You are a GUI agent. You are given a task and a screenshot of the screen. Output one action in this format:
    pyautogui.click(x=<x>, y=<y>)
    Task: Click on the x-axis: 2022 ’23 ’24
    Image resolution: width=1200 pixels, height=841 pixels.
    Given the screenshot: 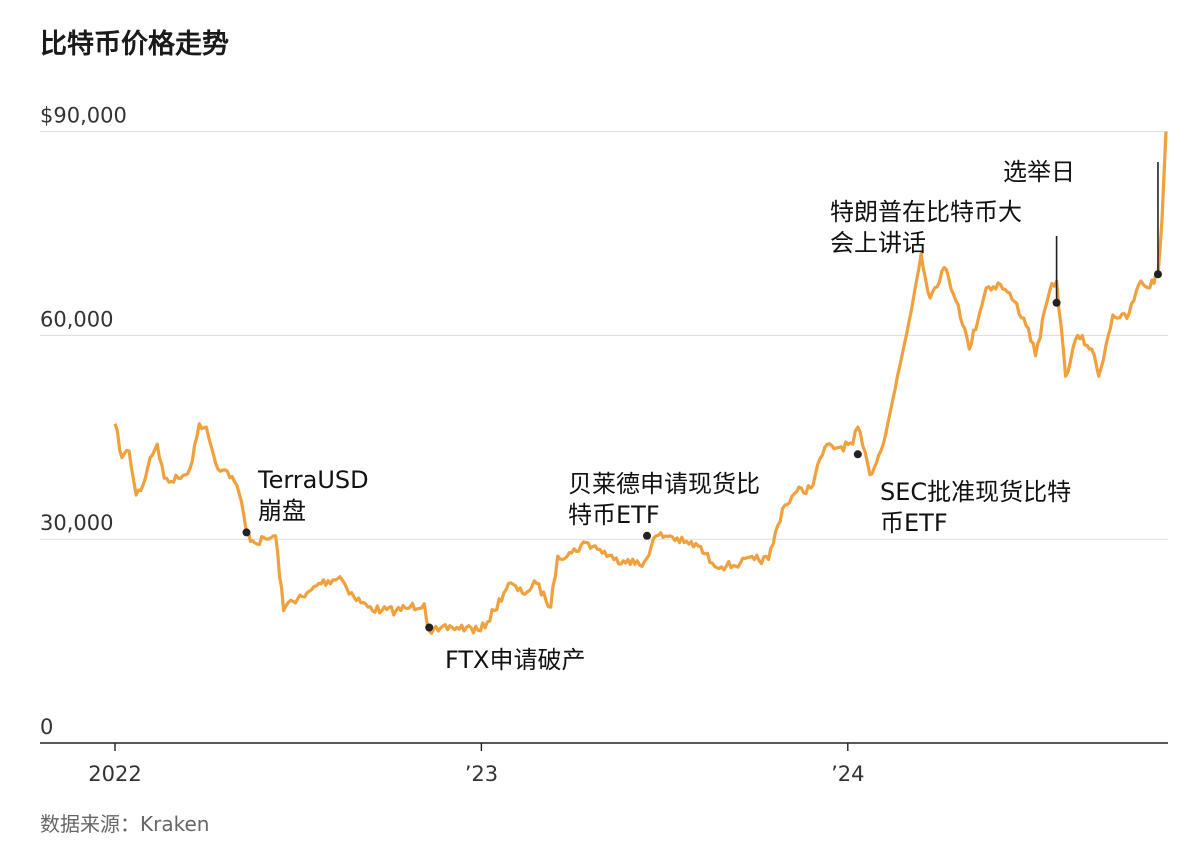 What is the action you would take?
    pyautogui.click(x=604, y=764)
    